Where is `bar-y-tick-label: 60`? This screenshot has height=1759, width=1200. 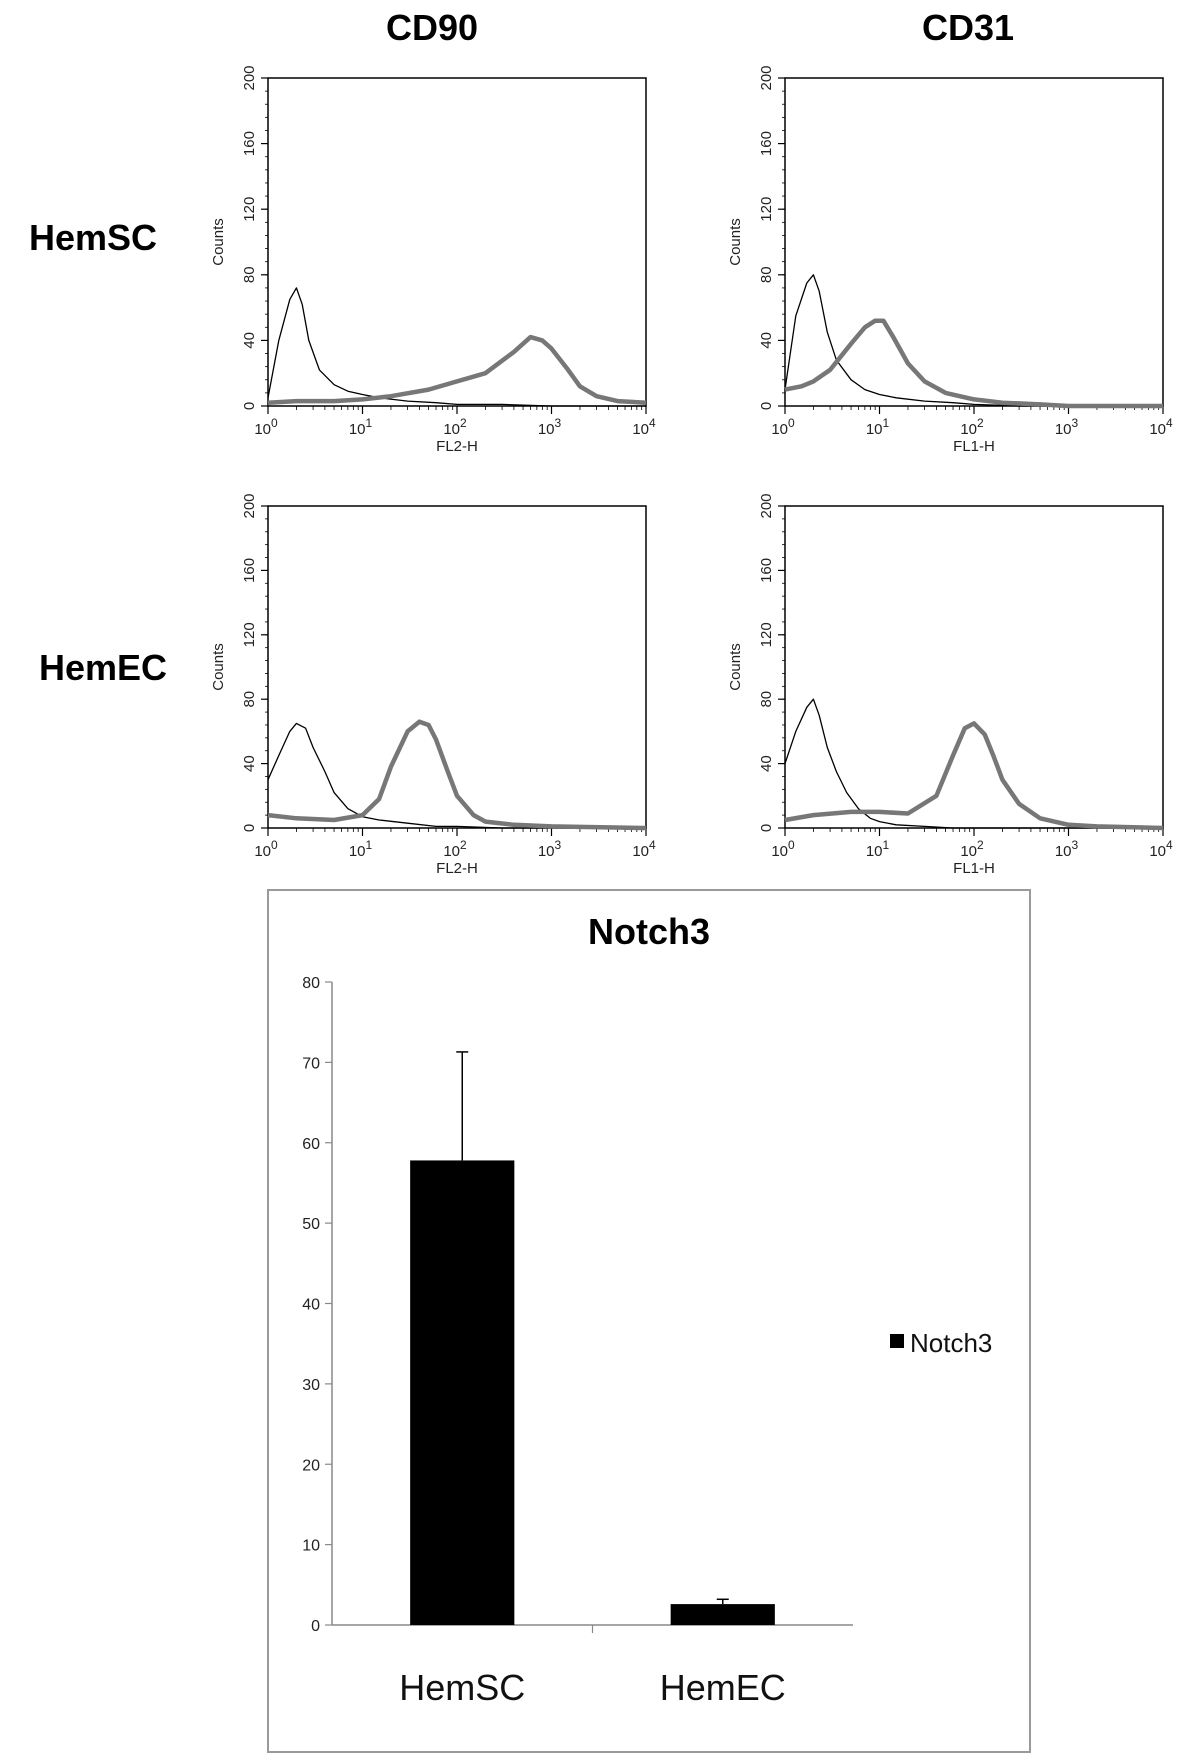
bar-y-tick-label: 60 is located at coordinates (311, 1144).